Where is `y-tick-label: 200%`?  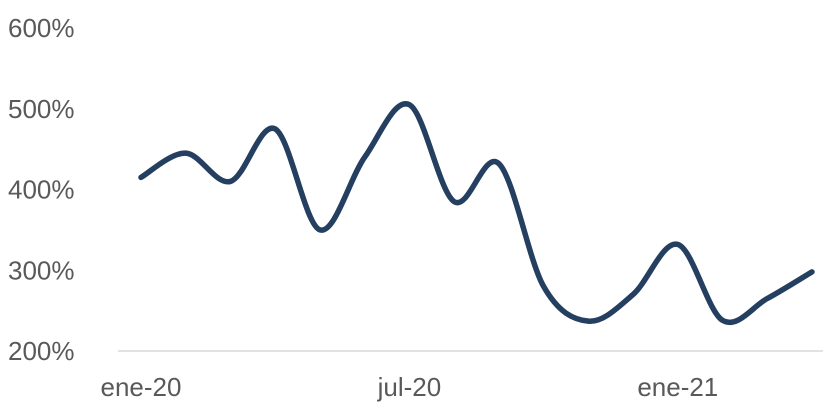 y-tick-label: 200% is located at coordinates (41, 351).